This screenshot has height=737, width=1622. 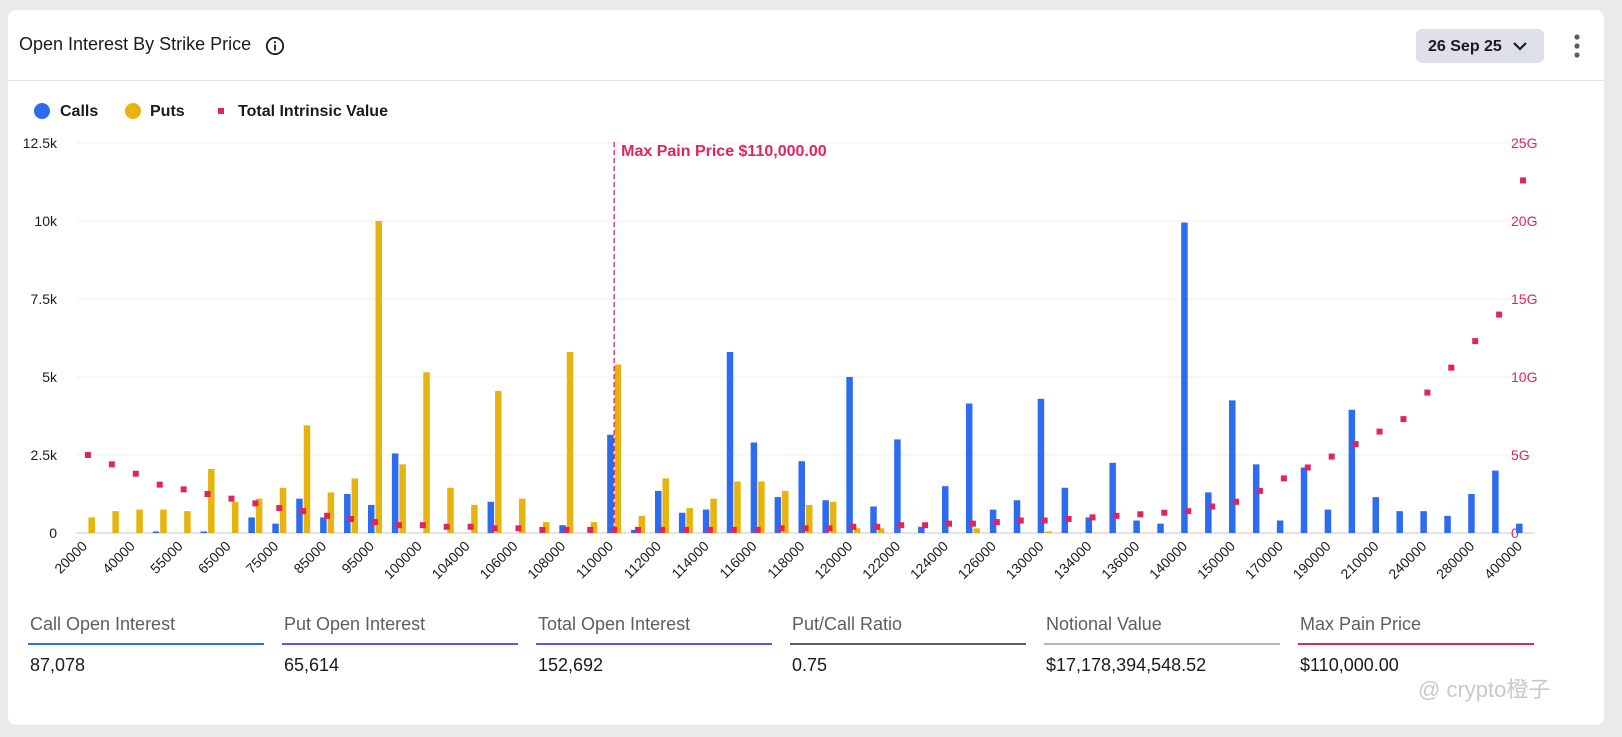 What do you see at coordinates (262, 557) in the screenshot?
I see `x-tick-label: 75000` at bounding box center [262, 557].